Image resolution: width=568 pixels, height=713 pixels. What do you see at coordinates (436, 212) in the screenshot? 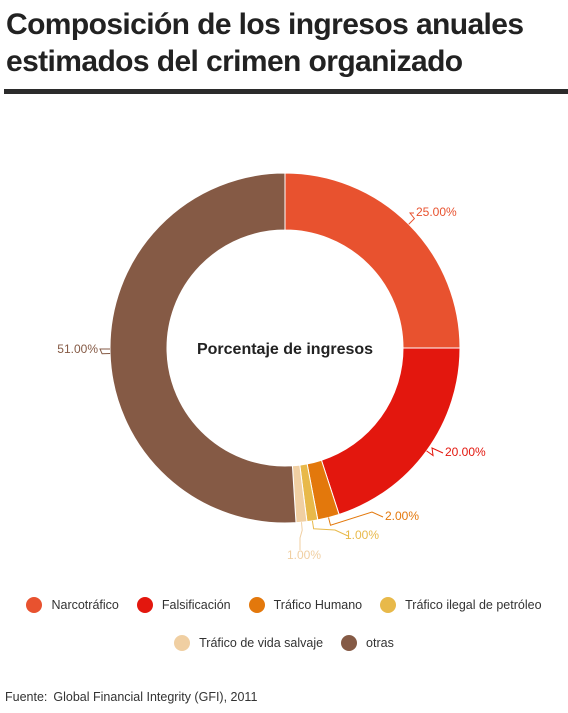
I see `data-label-narcotrafico: 25.00%` at bounding box center [436, 212].